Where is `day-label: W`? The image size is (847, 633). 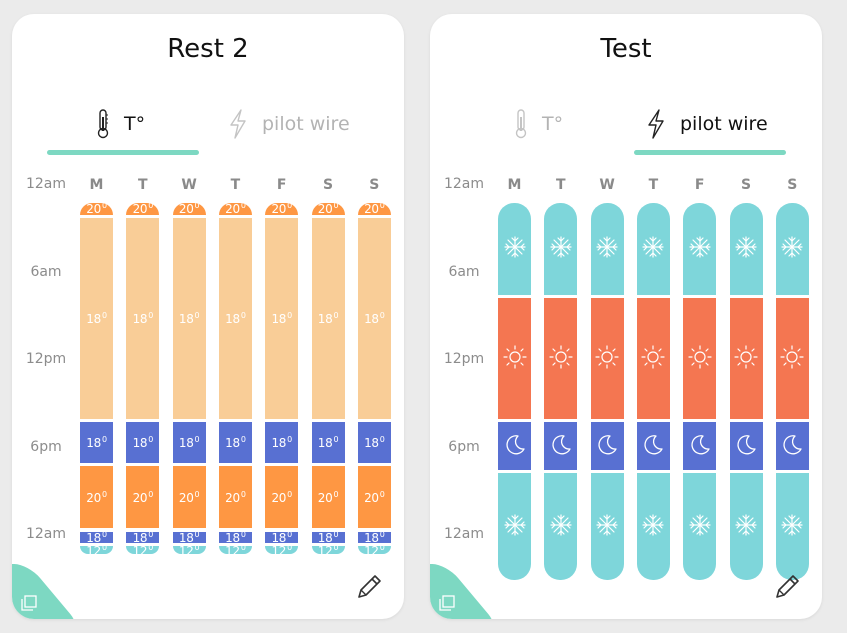 day-label: W is located at coordinates (189, 185).